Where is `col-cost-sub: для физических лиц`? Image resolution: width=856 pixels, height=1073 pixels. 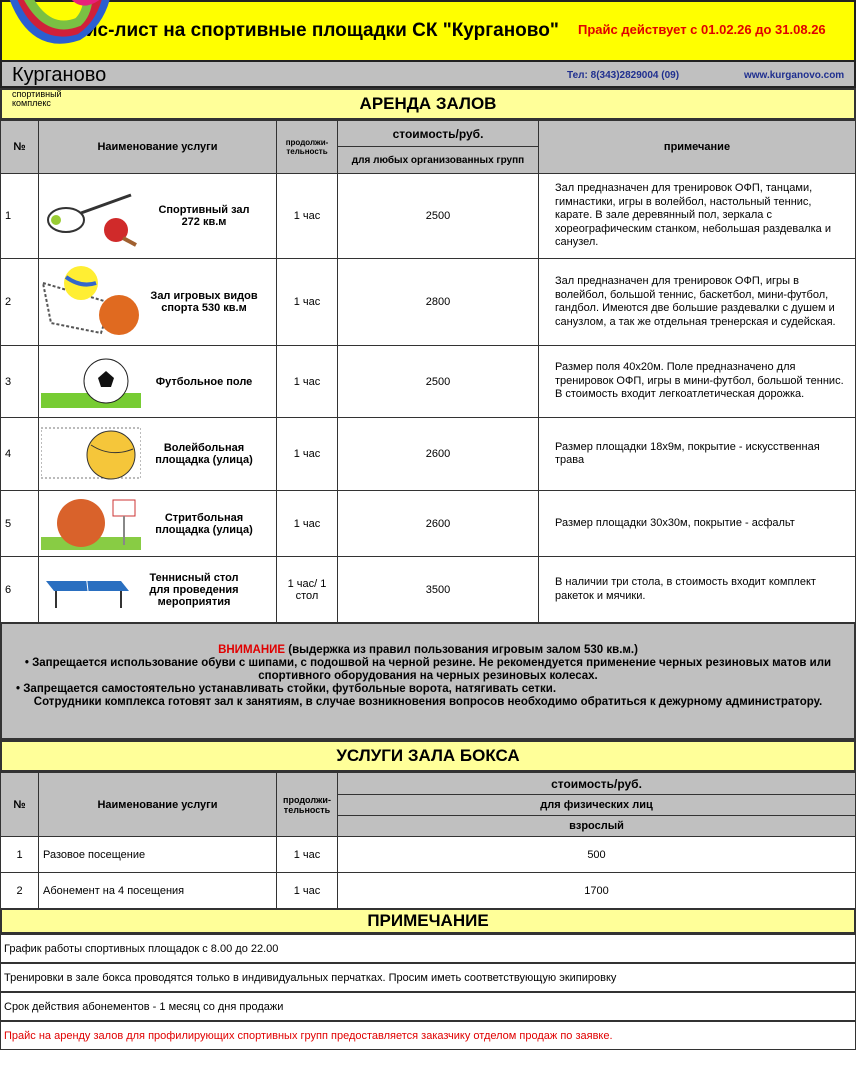 col-cost-sub: для физических лиц is located at coordinates (596, 805).